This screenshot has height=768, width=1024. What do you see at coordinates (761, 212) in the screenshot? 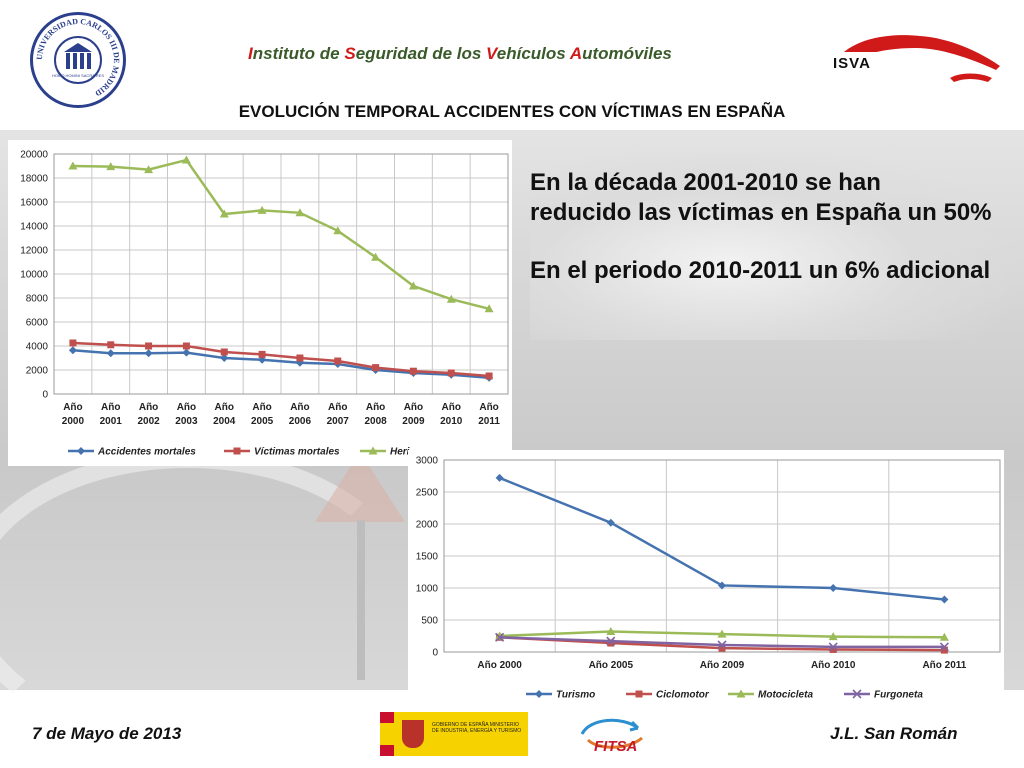
I see `message-line-2: reducido las víctimas en España un 50%` at bounding box center [761, 212].